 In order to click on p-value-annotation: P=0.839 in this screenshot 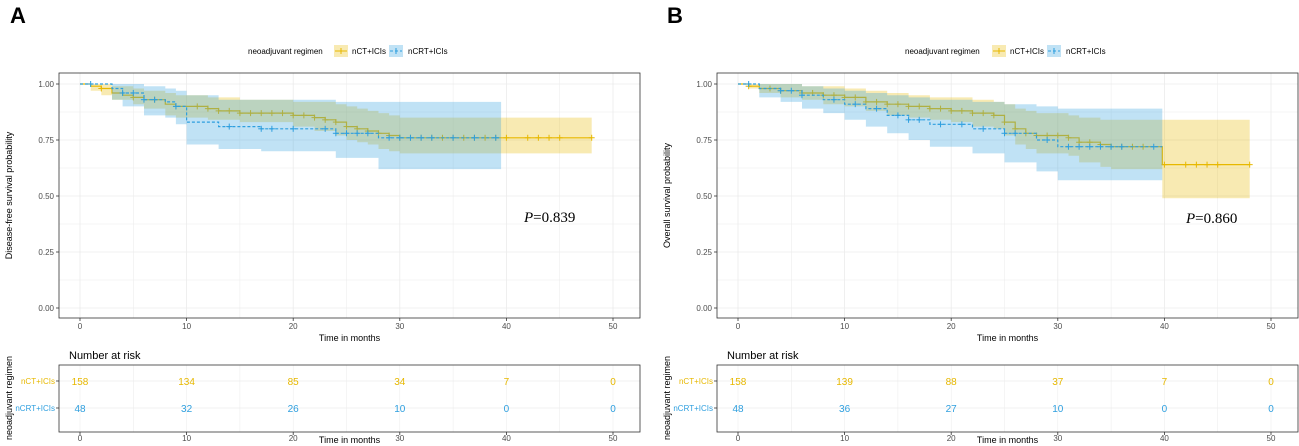, I will do `click(549, 218)`.